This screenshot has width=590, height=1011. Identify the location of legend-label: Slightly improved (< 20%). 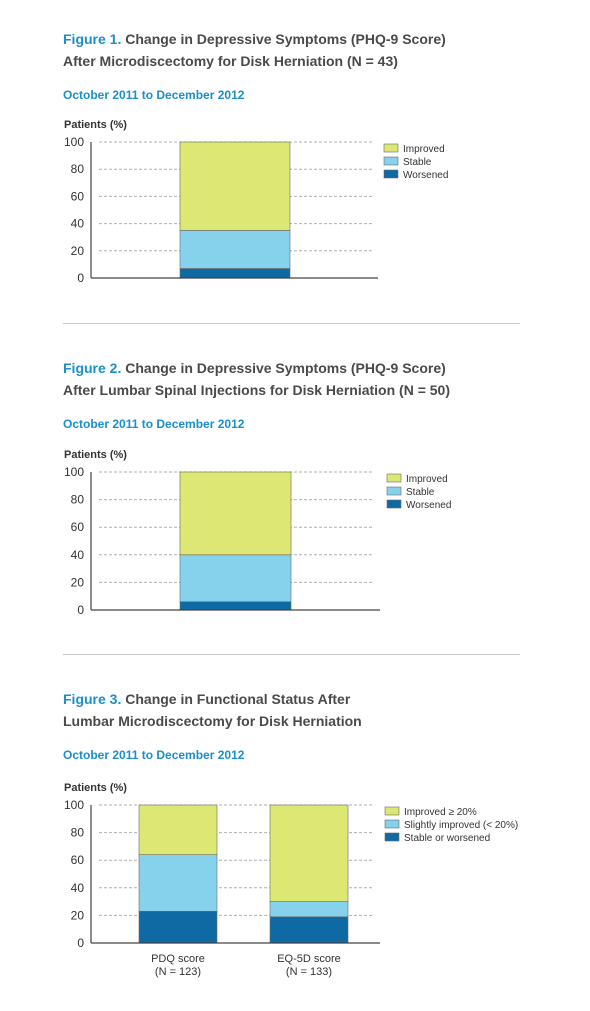
(461, 825).